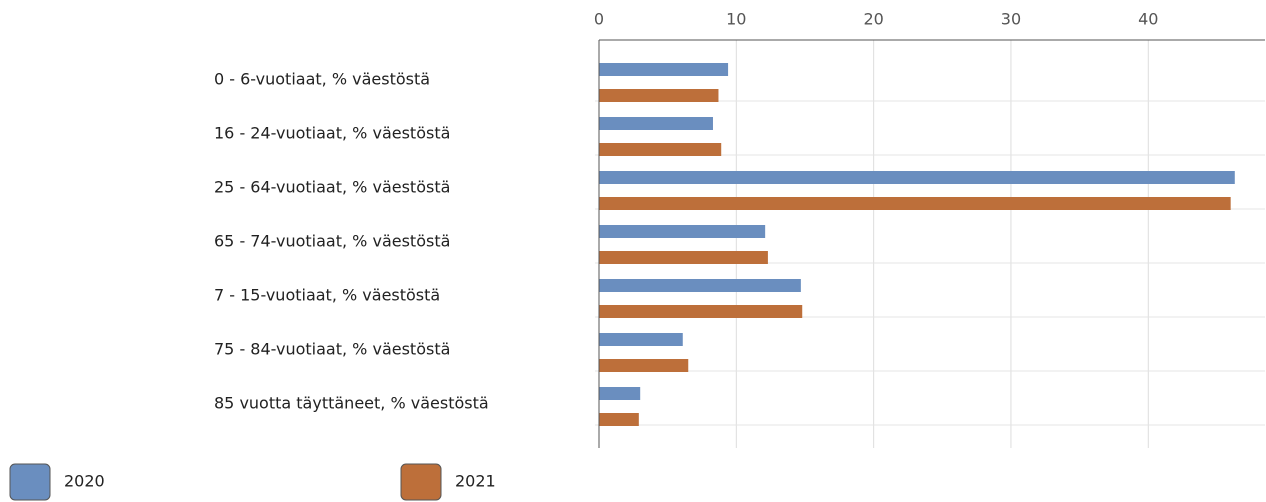 The image size is (1266, 502). I want to click on y-tick-label: 75 - 84-vuotiaat, % väestöstä, so click(332, 349).